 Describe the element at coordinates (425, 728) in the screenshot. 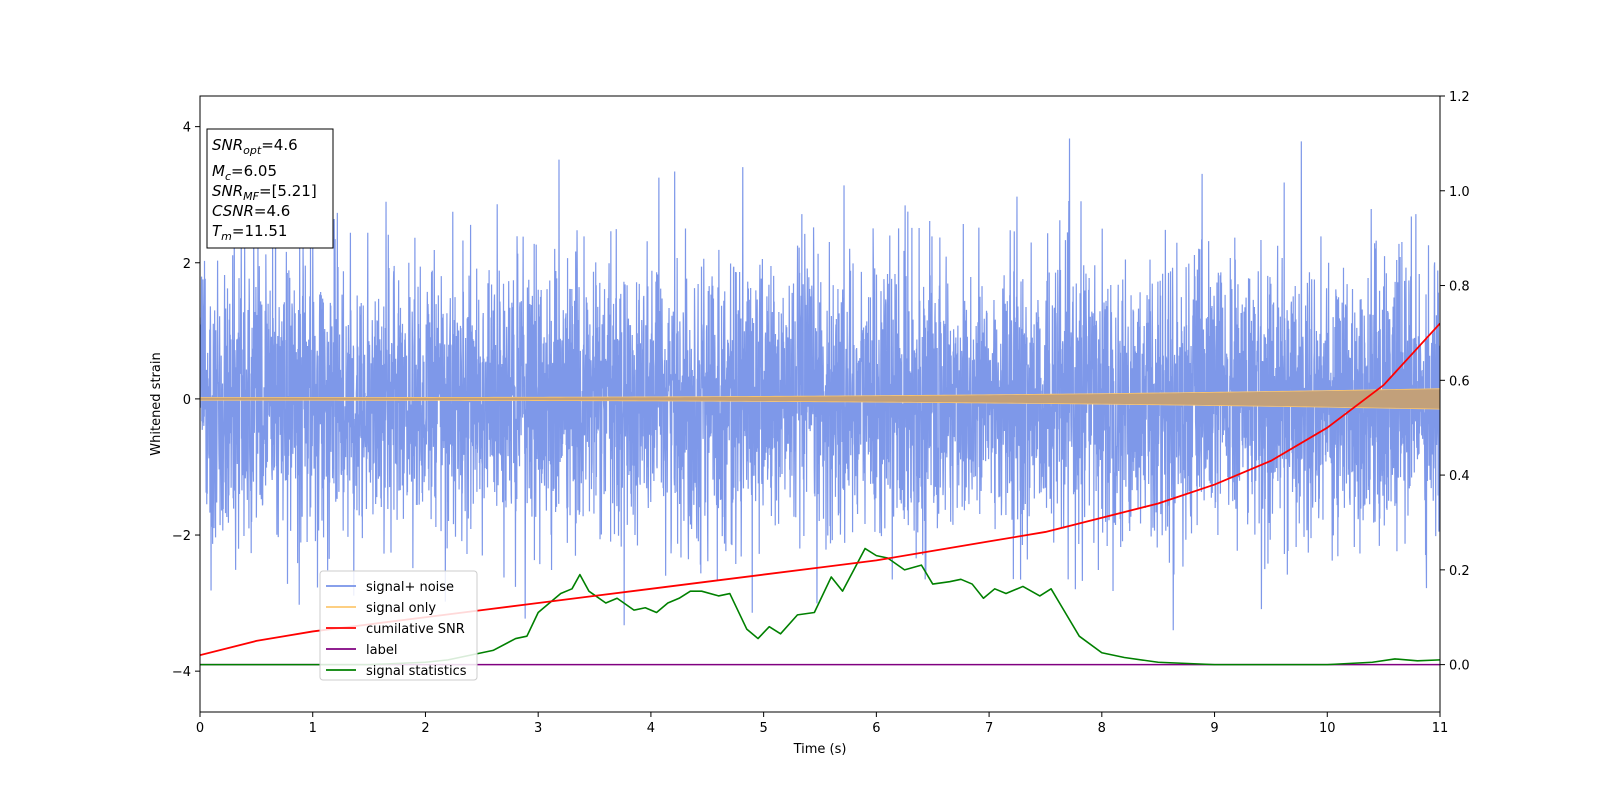

I see `x-tick-label: 2` at that location.